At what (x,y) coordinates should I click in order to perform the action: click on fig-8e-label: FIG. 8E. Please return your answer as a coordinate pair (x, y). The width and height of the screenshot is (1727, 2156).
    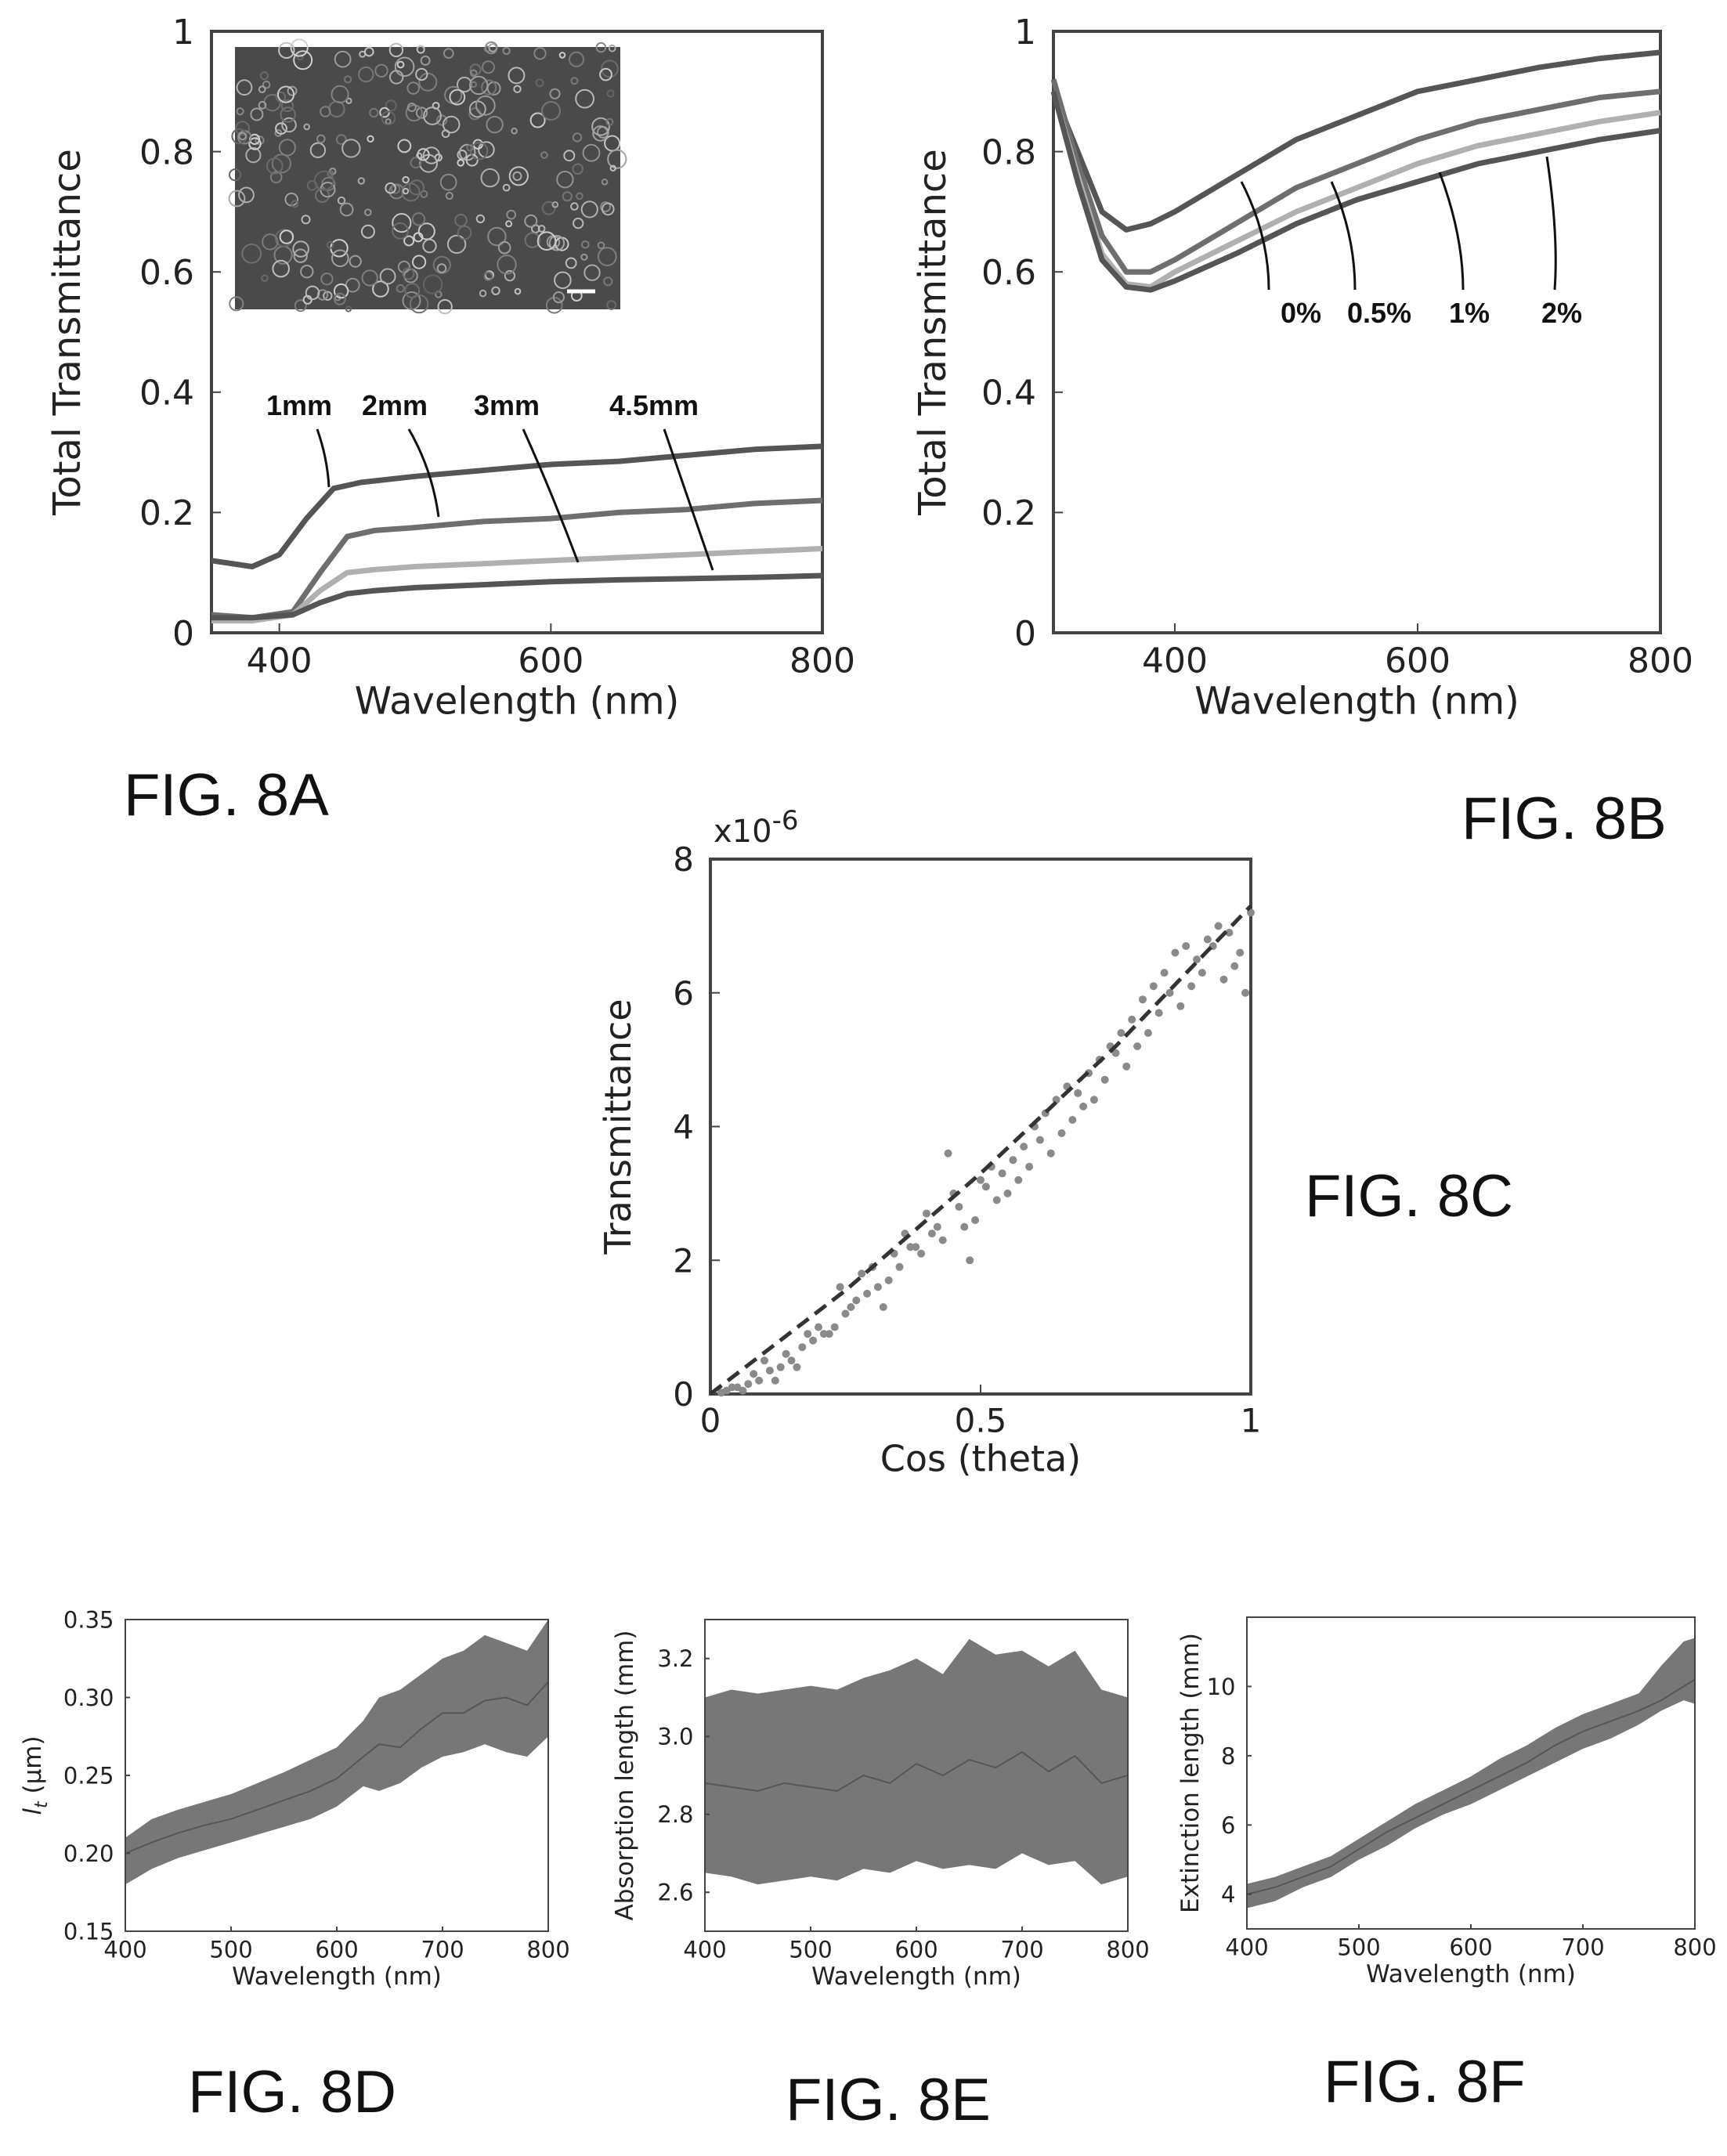
    Looking at the image, I should click on (889, 2100).